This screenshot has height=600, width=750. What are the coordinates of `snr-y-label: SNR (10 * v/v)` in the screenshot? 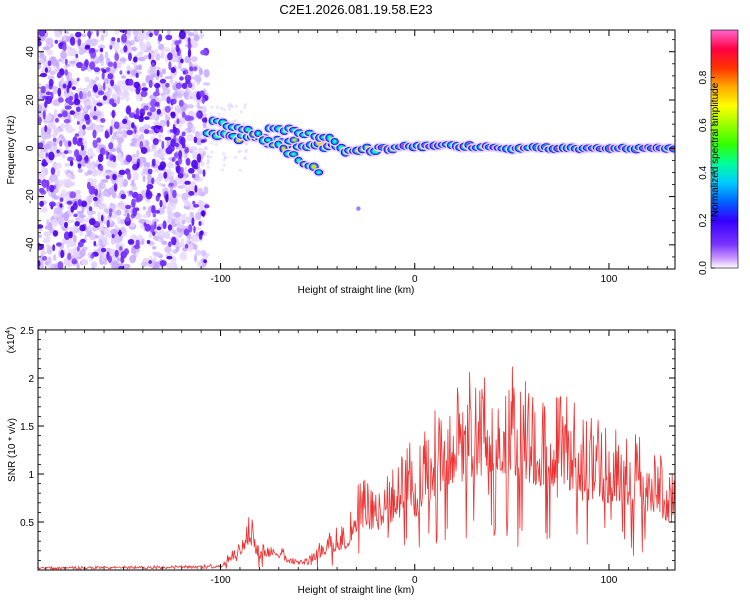 It's located at (12, 450).